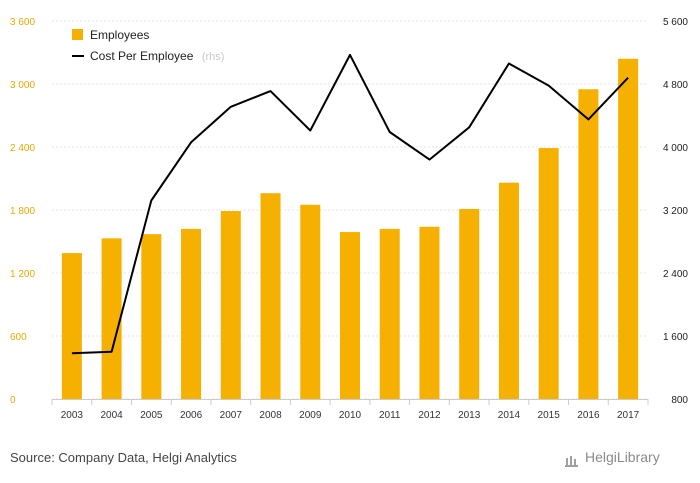 The width and height of the screenshot is (700, 483). Describe the element at coordinates (389, 313) in the screenshot. I see `bar-employees-2011` at that location.